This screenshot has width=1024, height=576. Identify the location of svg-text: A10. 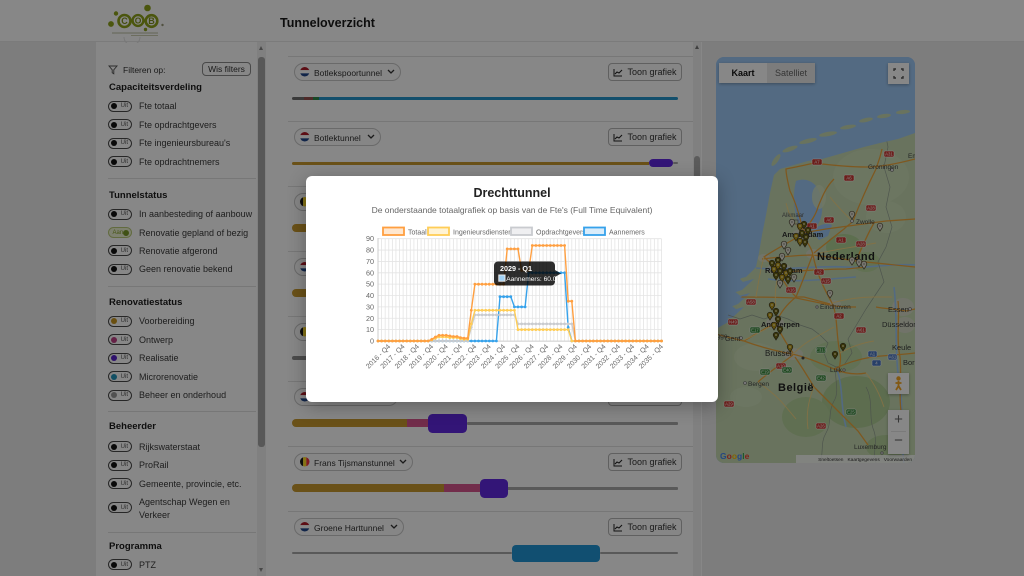
(781, 366).